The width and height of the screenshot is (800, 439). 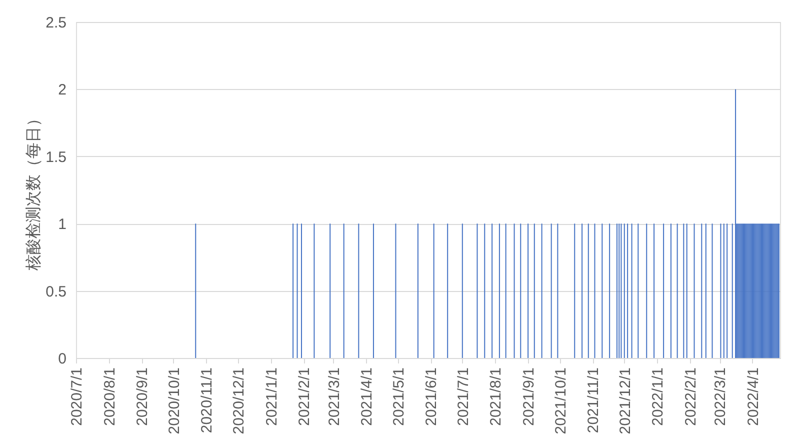 What do you see at coordinates (62, 225) in the screenshot?
I see `y-tick-label: 1` at bounding box center [62, 225].